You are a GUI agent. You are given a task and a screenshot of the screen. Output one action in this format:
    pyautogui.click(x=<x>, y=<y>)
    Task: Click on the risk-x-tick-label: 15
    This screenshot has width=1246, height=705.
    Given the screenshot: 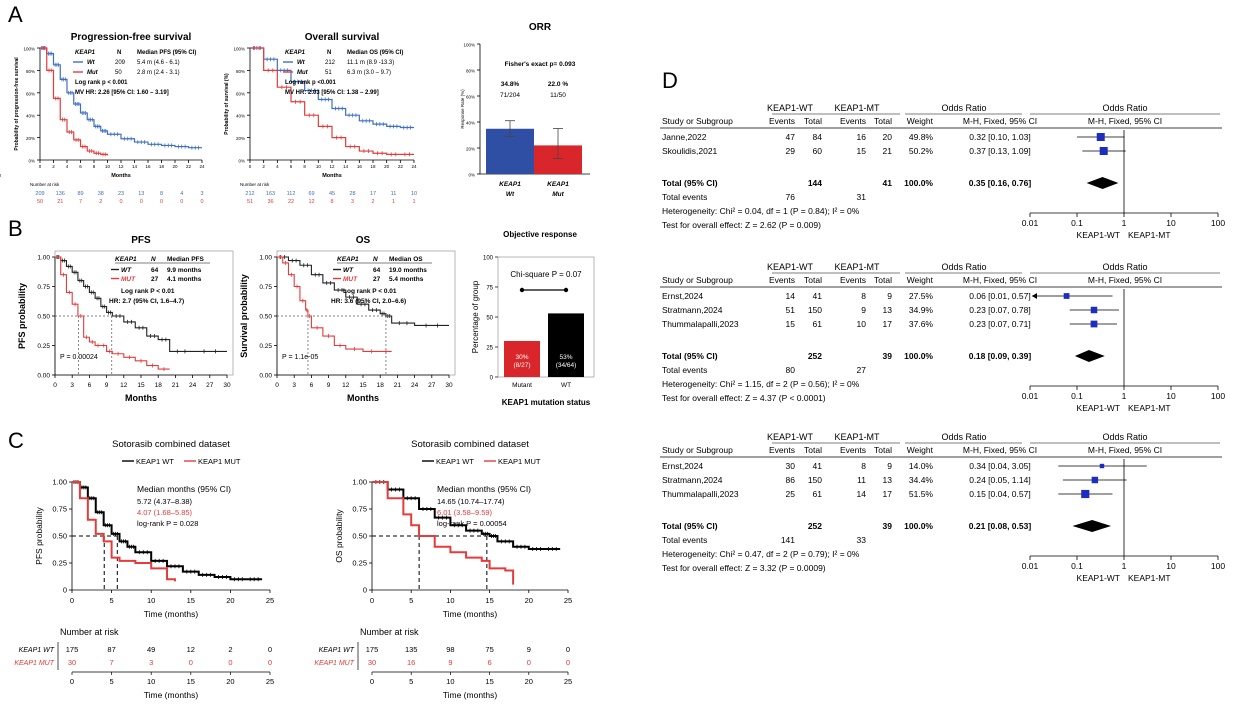 What is the action you would take?
    pyautogui.click(x=191, y=681)
    